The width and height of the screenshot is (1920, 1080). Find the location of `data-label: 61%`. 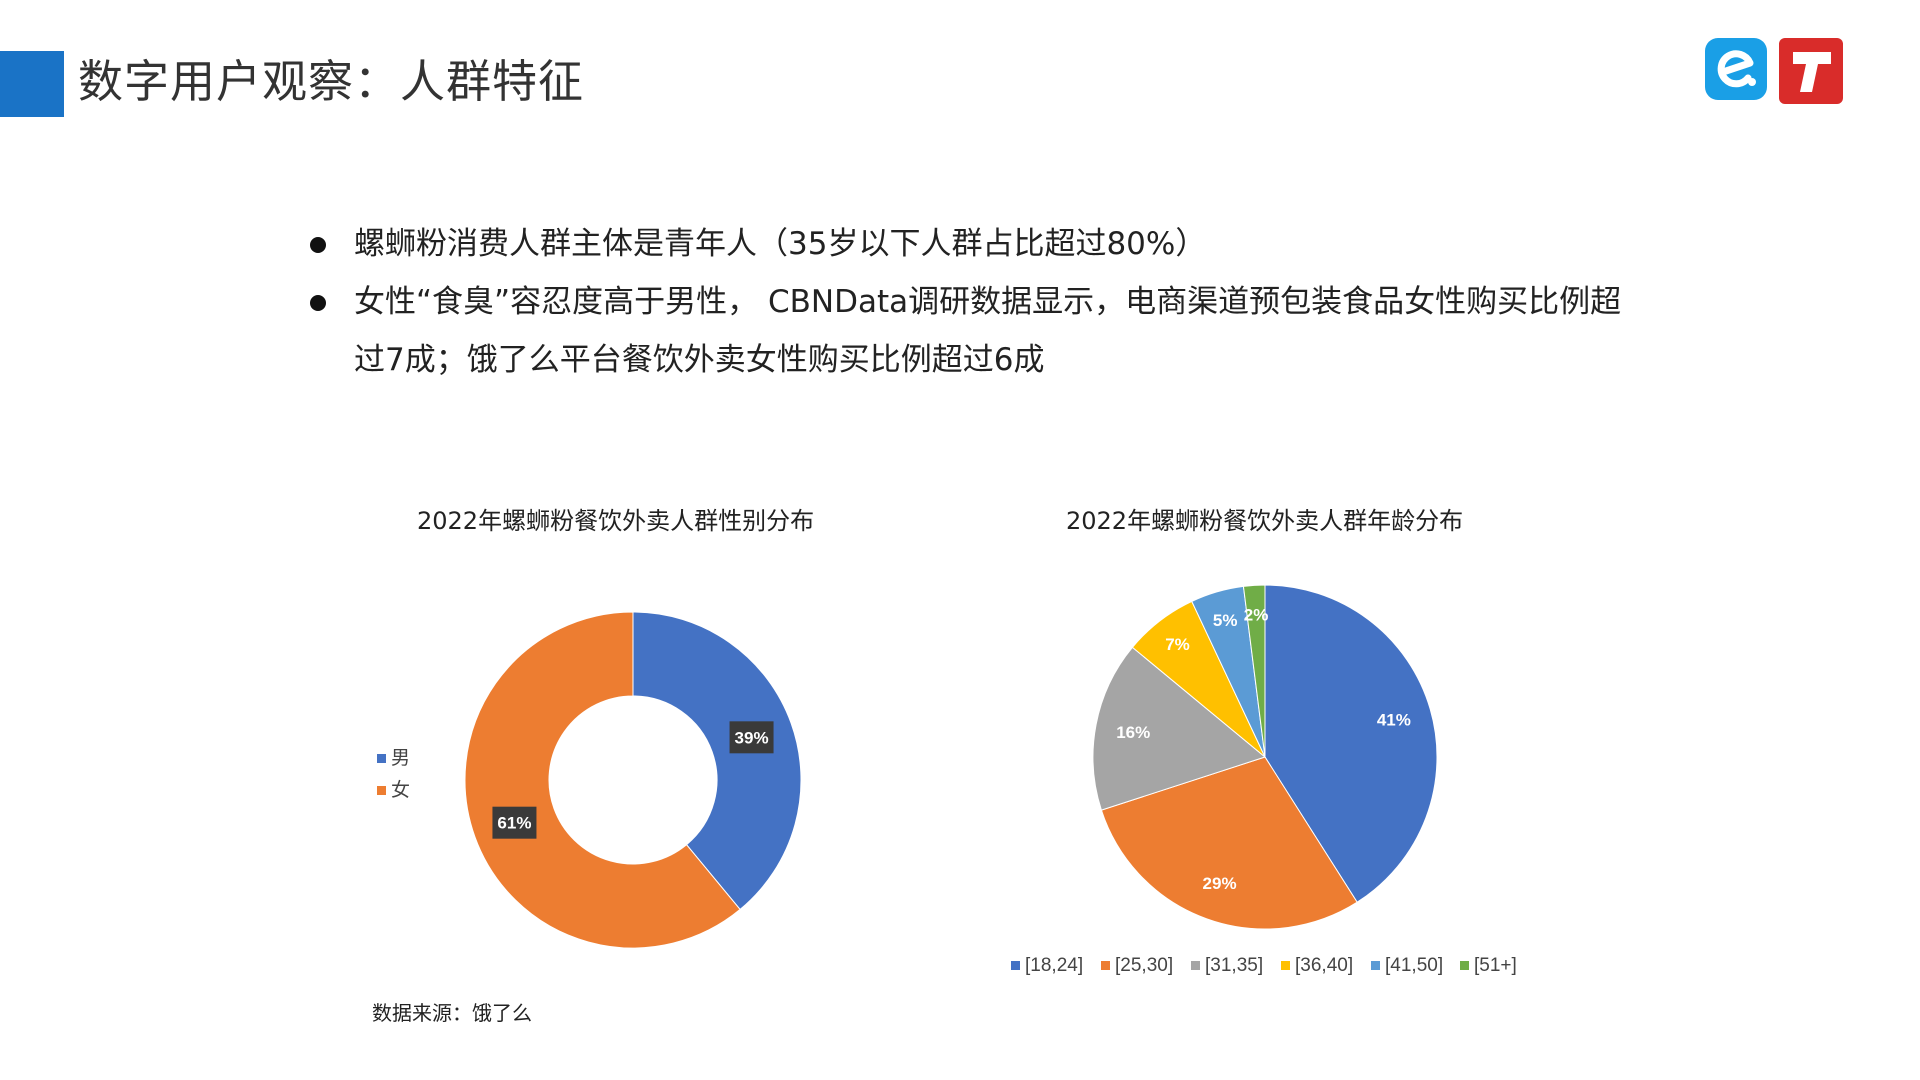

data-label: 61% is located at coordinates (514, 823).